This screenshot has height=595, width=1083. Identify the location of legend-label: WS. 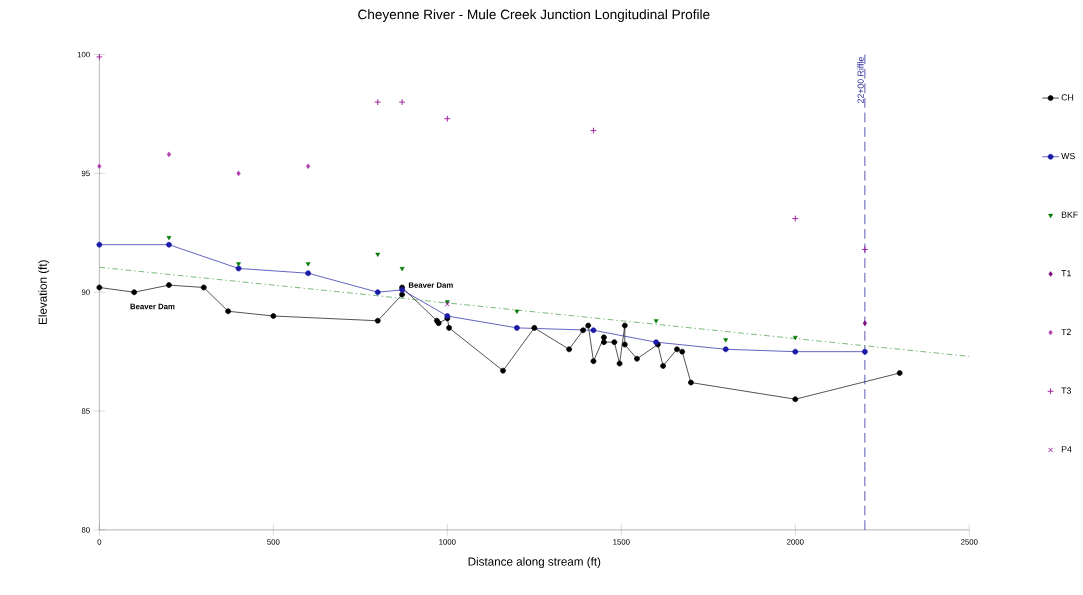
(1068, 156).